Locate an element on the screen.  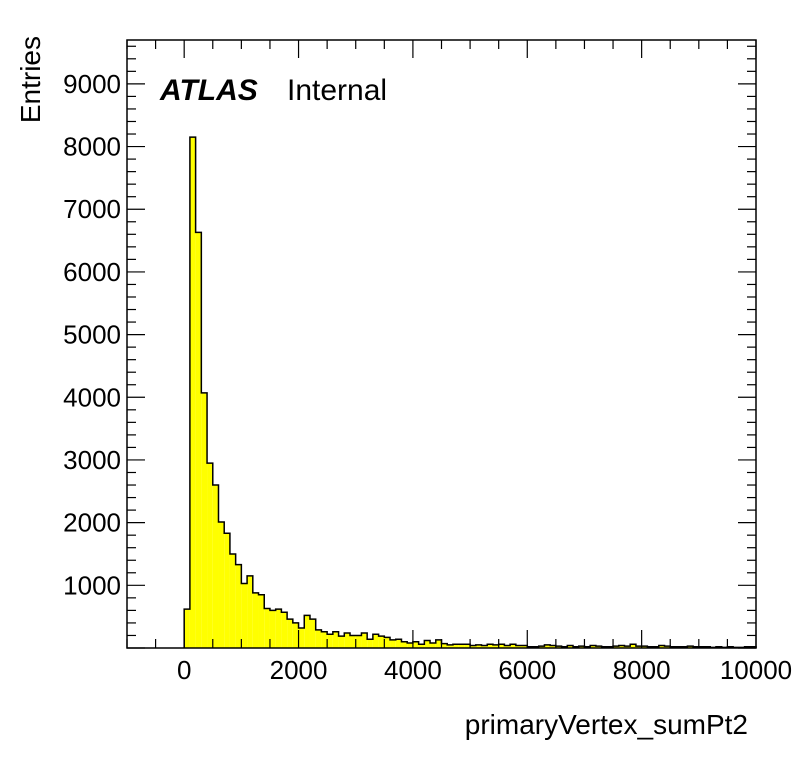
status-label: Internal is located at coordinates (337, 90).